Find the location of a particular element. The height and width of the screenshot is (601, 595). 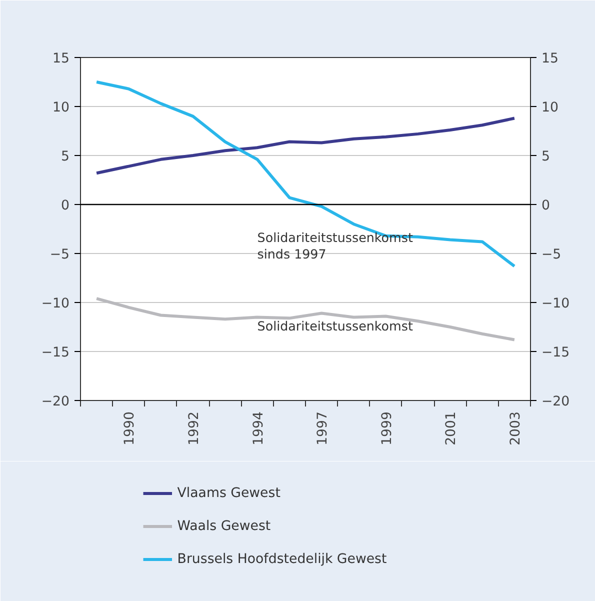

x-tick-label: 1999 is located at coordinates (387, 428).